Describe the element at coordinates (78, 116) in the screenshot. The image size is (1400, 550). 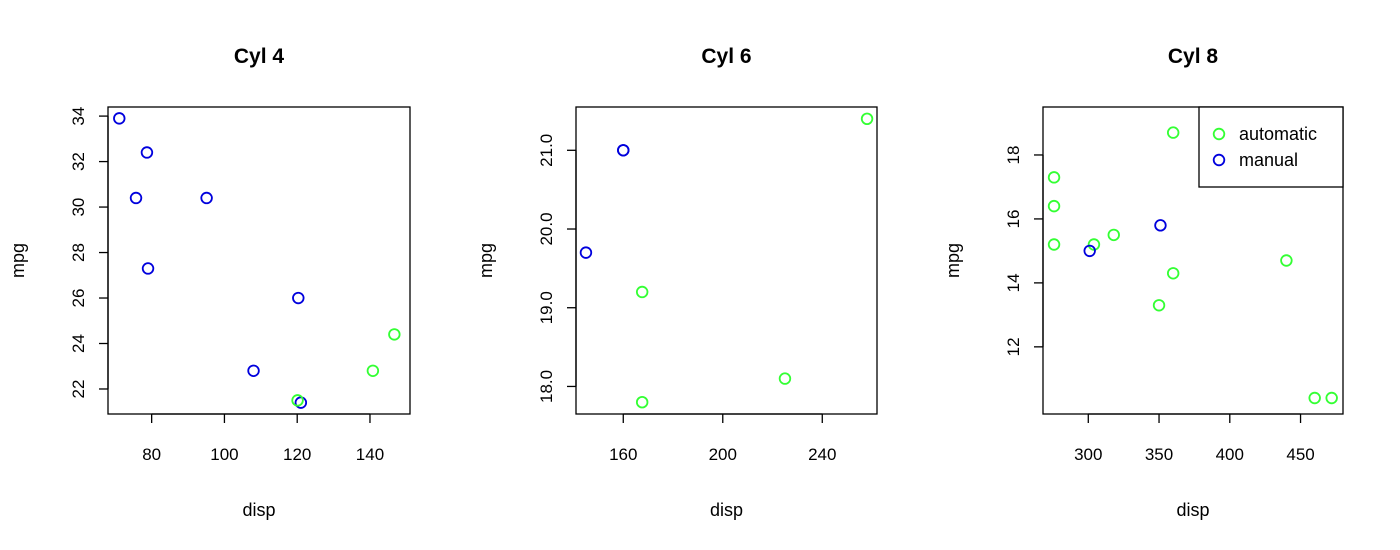
I see `y-tick-label: 34` at that location.